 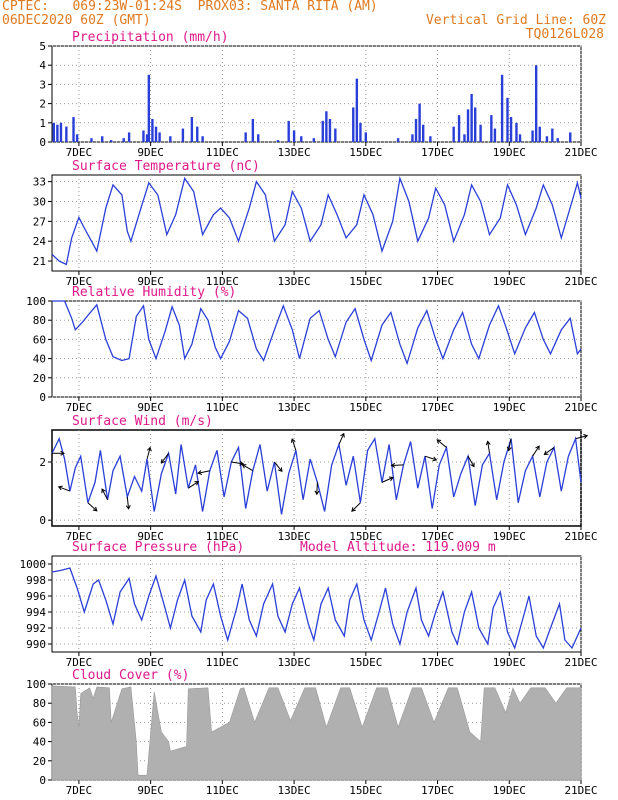 What do you see at coordinates (154, 292) in the screenshot?
I see `rh-title: Relative Humidity (%)` at bounding box center [154, 292].